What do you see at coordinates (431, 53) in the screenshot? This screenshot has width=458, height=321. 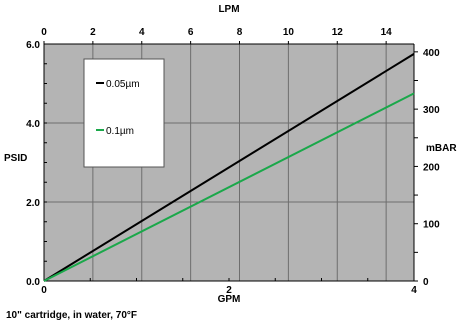 I see `y2-tick-label: 400` at bounding box center [431, 53].